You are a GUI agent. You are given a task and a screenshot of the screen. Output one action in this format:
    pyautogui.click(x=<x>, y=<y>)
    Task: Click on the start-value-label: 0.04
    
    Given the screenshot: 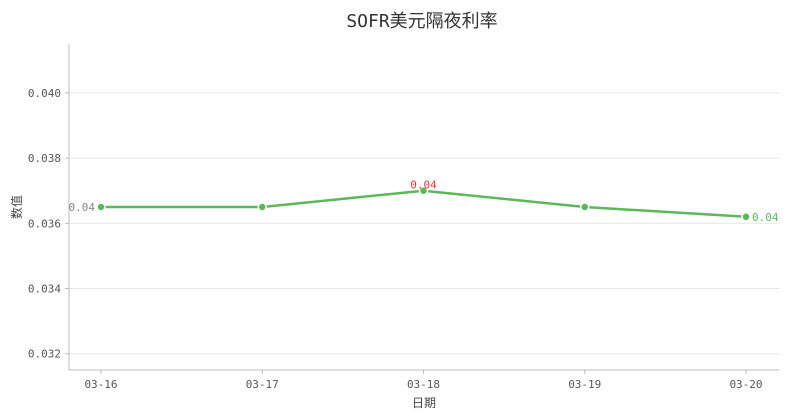 What is the action you would take?
    pyautogui.click(x=82, y=207)
    